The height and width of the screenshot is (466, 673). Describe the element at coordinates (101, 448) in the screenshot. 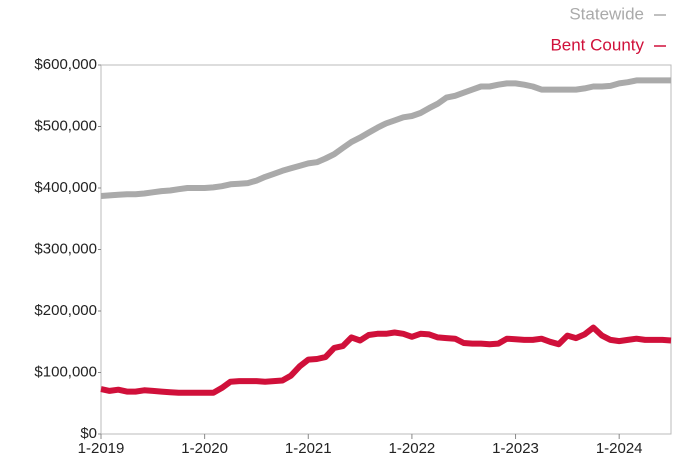

I see `x-tick-label: 1-2019` at that location.